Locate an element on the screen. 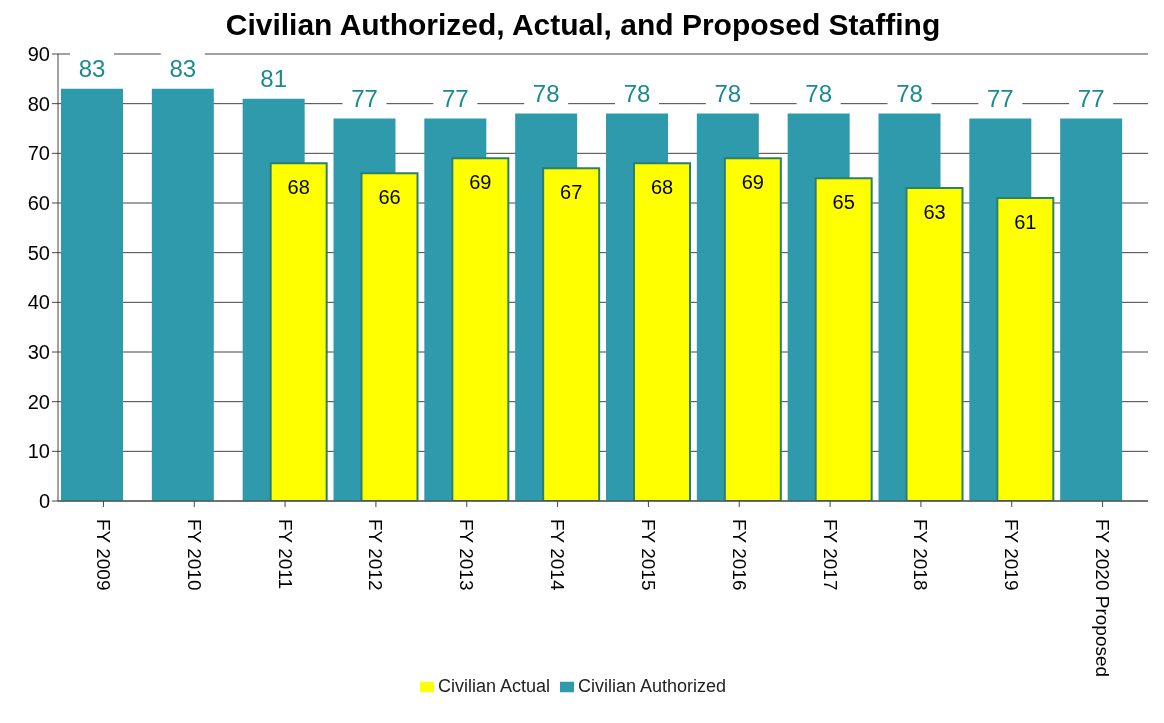 The width and height of the screenshot is (1164, 723). data-label: 67 is located at coordinates (571, 192).